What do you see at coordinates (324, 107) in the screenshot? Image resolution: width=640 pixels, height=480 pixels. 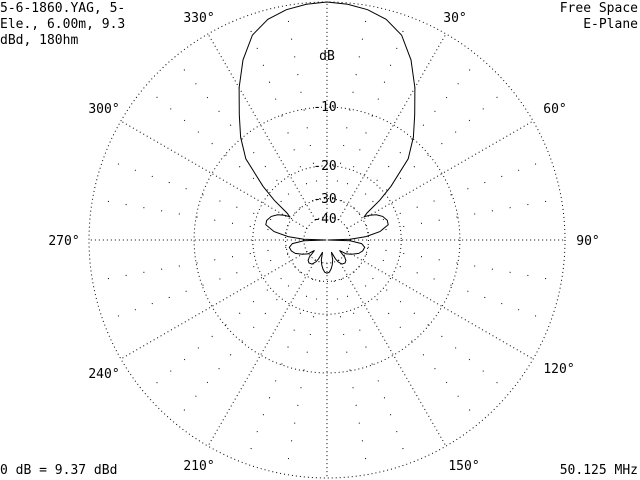 I see `ring-label-minus-10: -10` at bounding box center [324, 107].